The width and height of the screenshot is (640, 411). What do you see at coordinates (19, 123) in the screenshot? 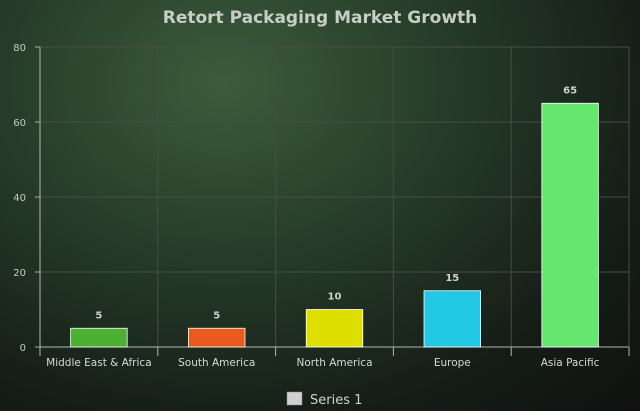
I see `y-tick-label: 60` at bounding box center [19, 123].